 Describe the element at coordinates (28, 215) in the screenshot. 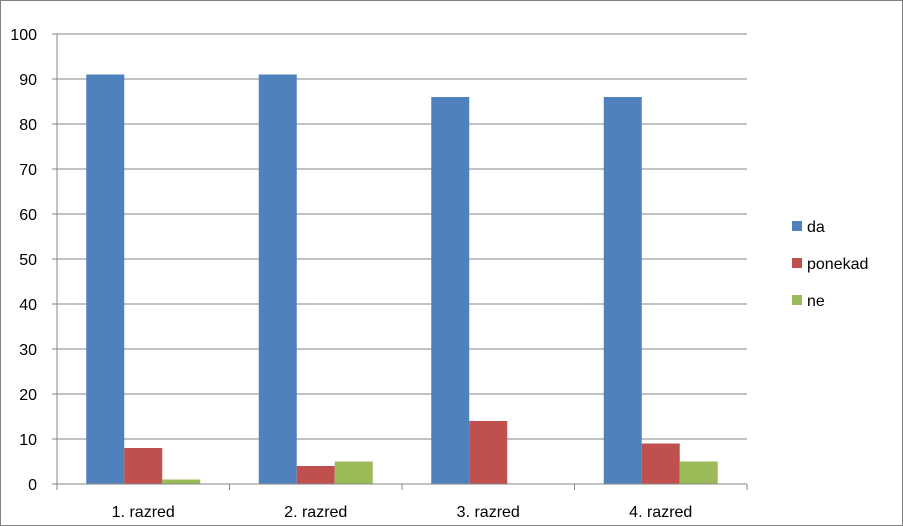

I see `y-tick-label: 60` at that location.